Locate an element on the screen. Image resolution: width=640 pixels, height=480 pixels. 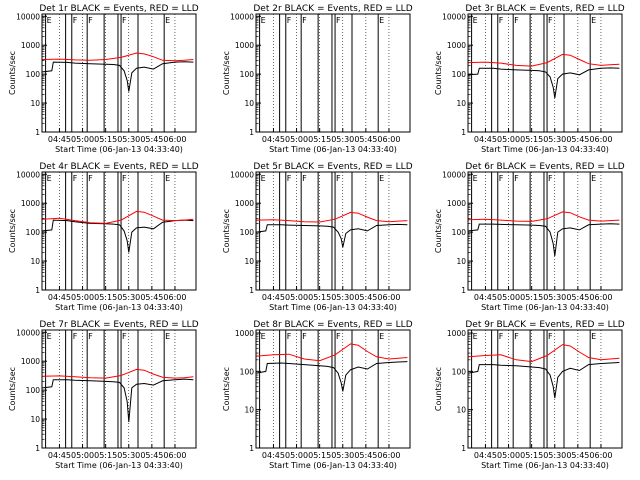
chart-title: Det 6r BLACK = Events, RED = LLD is located at coordinates (544, 167).